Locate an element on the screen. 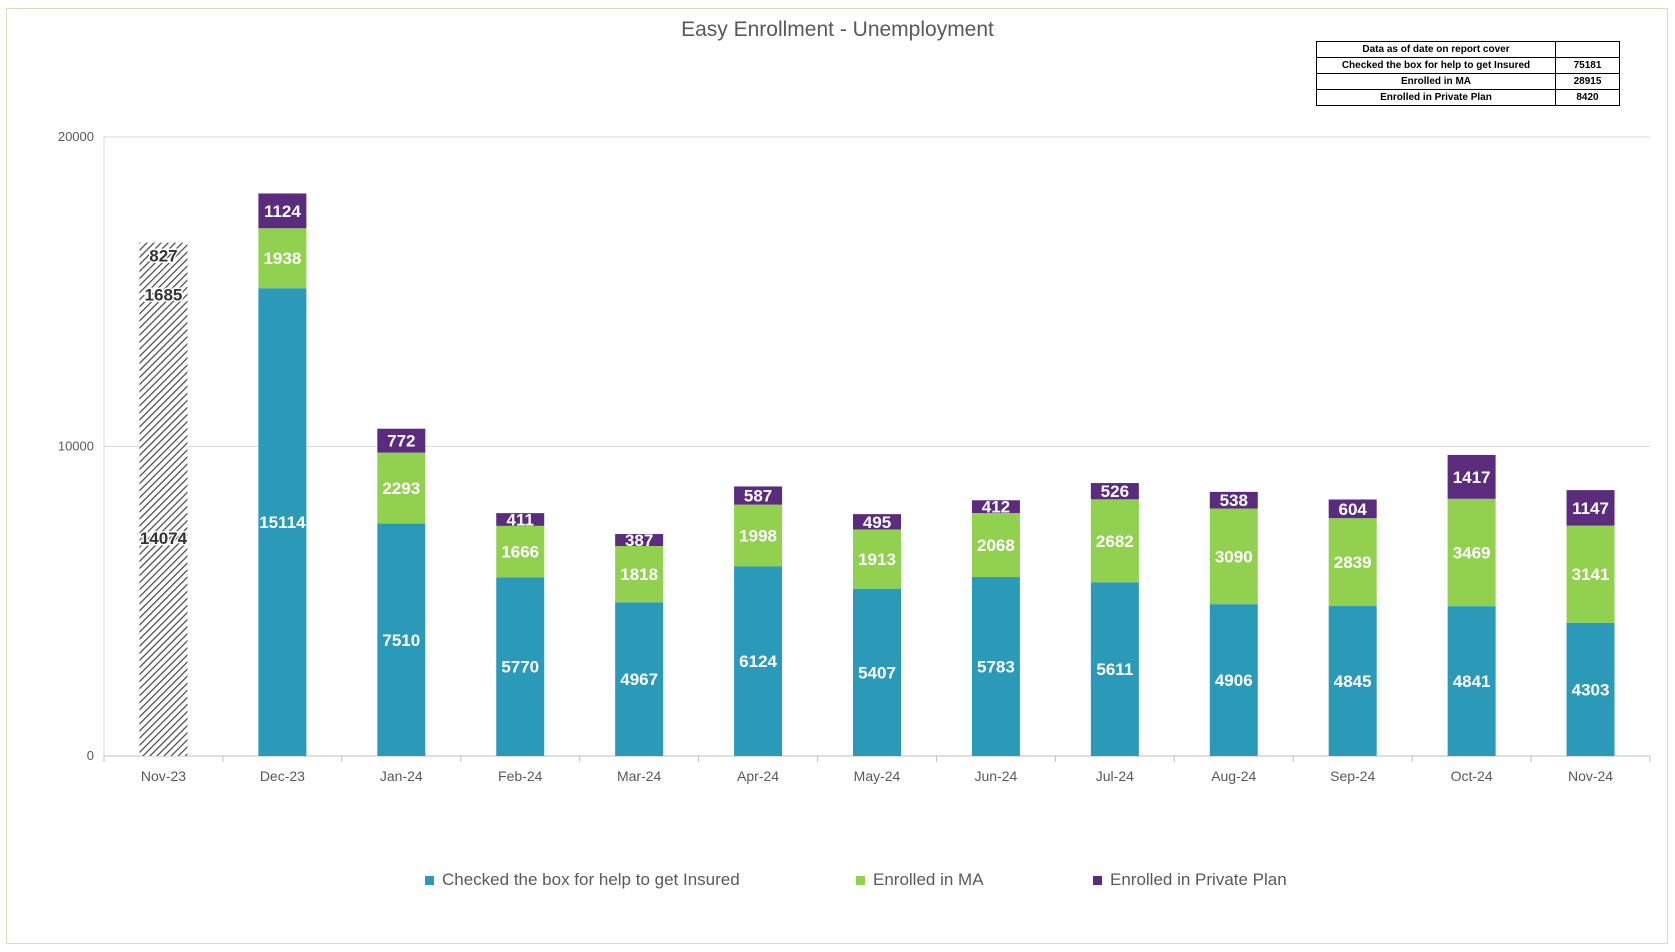 Image resolution: width=1675 pixels, height=952 pixels. data-label: 14074 is located at coordinates (164, 538).